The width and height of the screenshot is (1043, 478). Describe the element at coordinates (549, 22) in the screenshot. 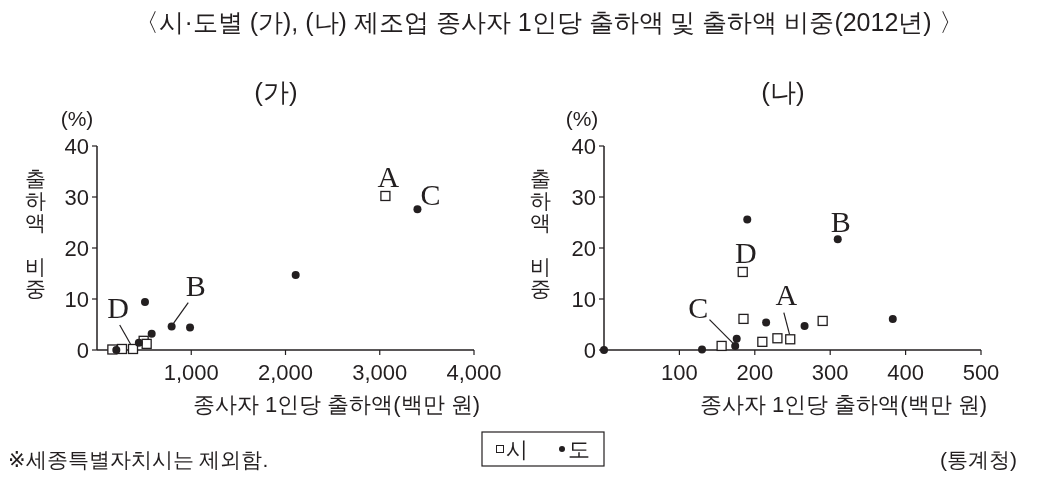

I see `text: 〈시·도별 (가), (나) 제조업 종사자 1인당 출하액 및 출하액 비중(2012년) 〉` at that location.